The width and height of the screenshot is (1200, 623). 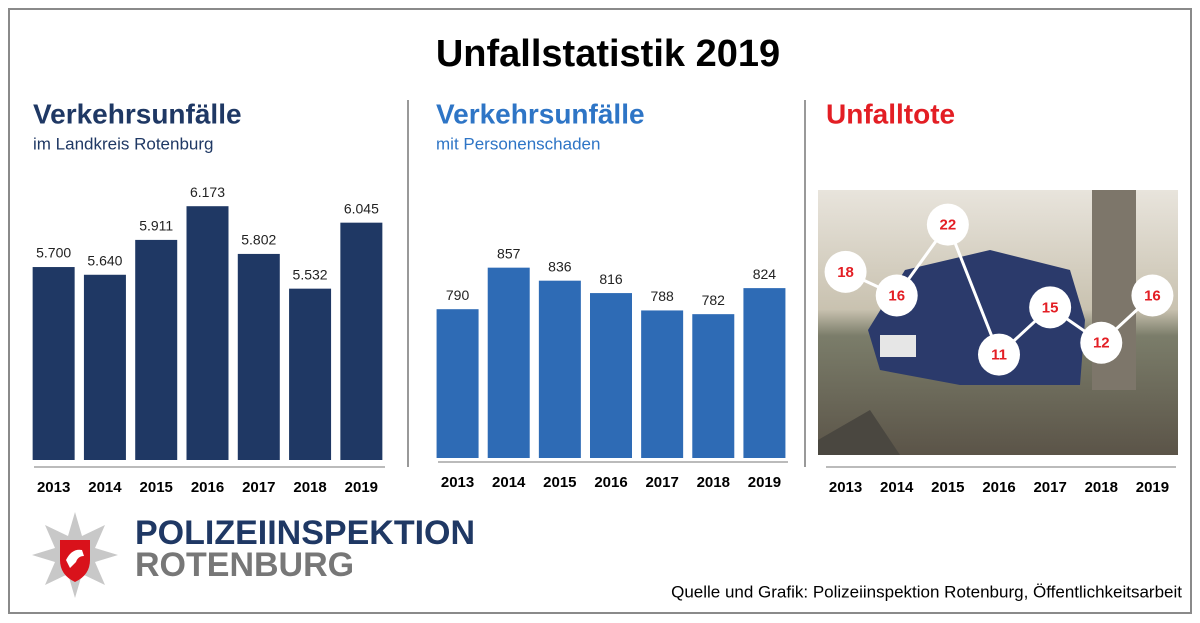 I want to click on value-label: 782, so click(x=714, y=300).